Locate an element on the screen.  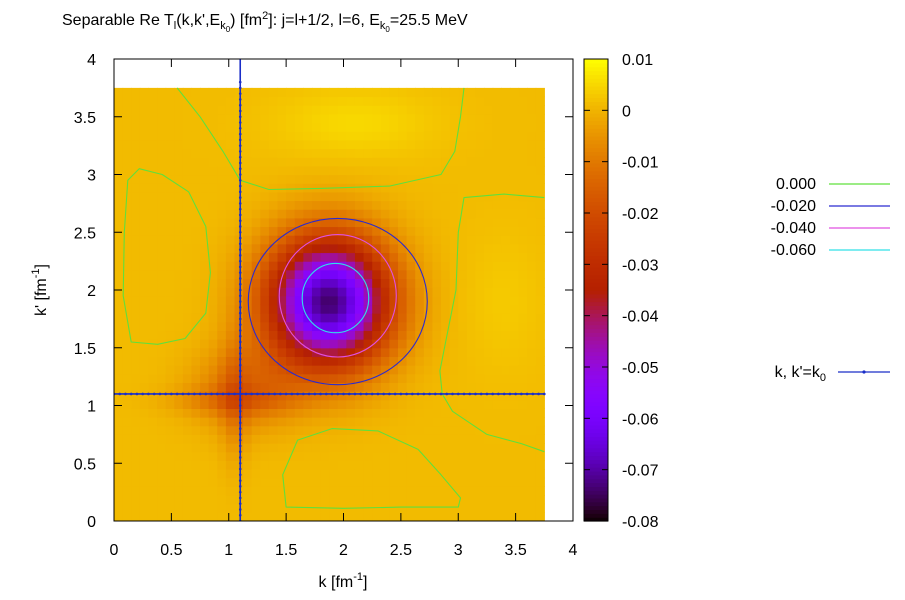
colorbar-tick-label: 0 is located at coordinates (626, 111).